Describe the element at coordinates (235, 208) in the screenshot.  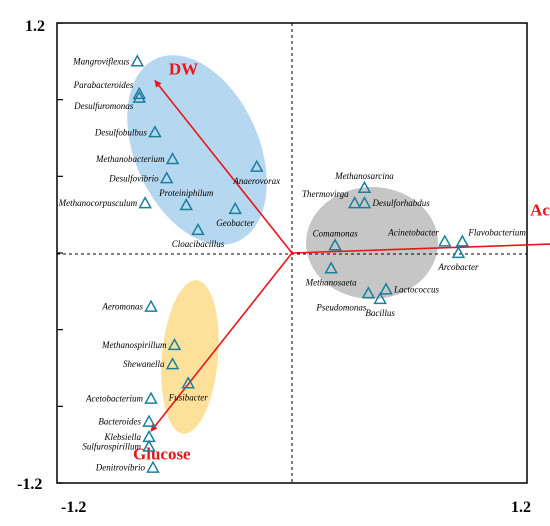
I see `point-geobacter` at that location.